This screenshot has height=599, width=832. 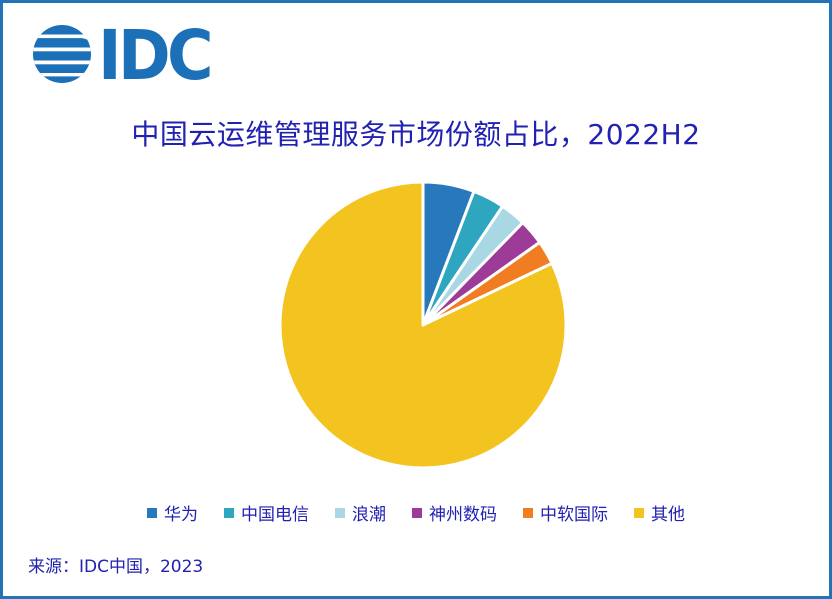 I want to click on legend-item-3: 浪潮, so click(x=360, y=512).